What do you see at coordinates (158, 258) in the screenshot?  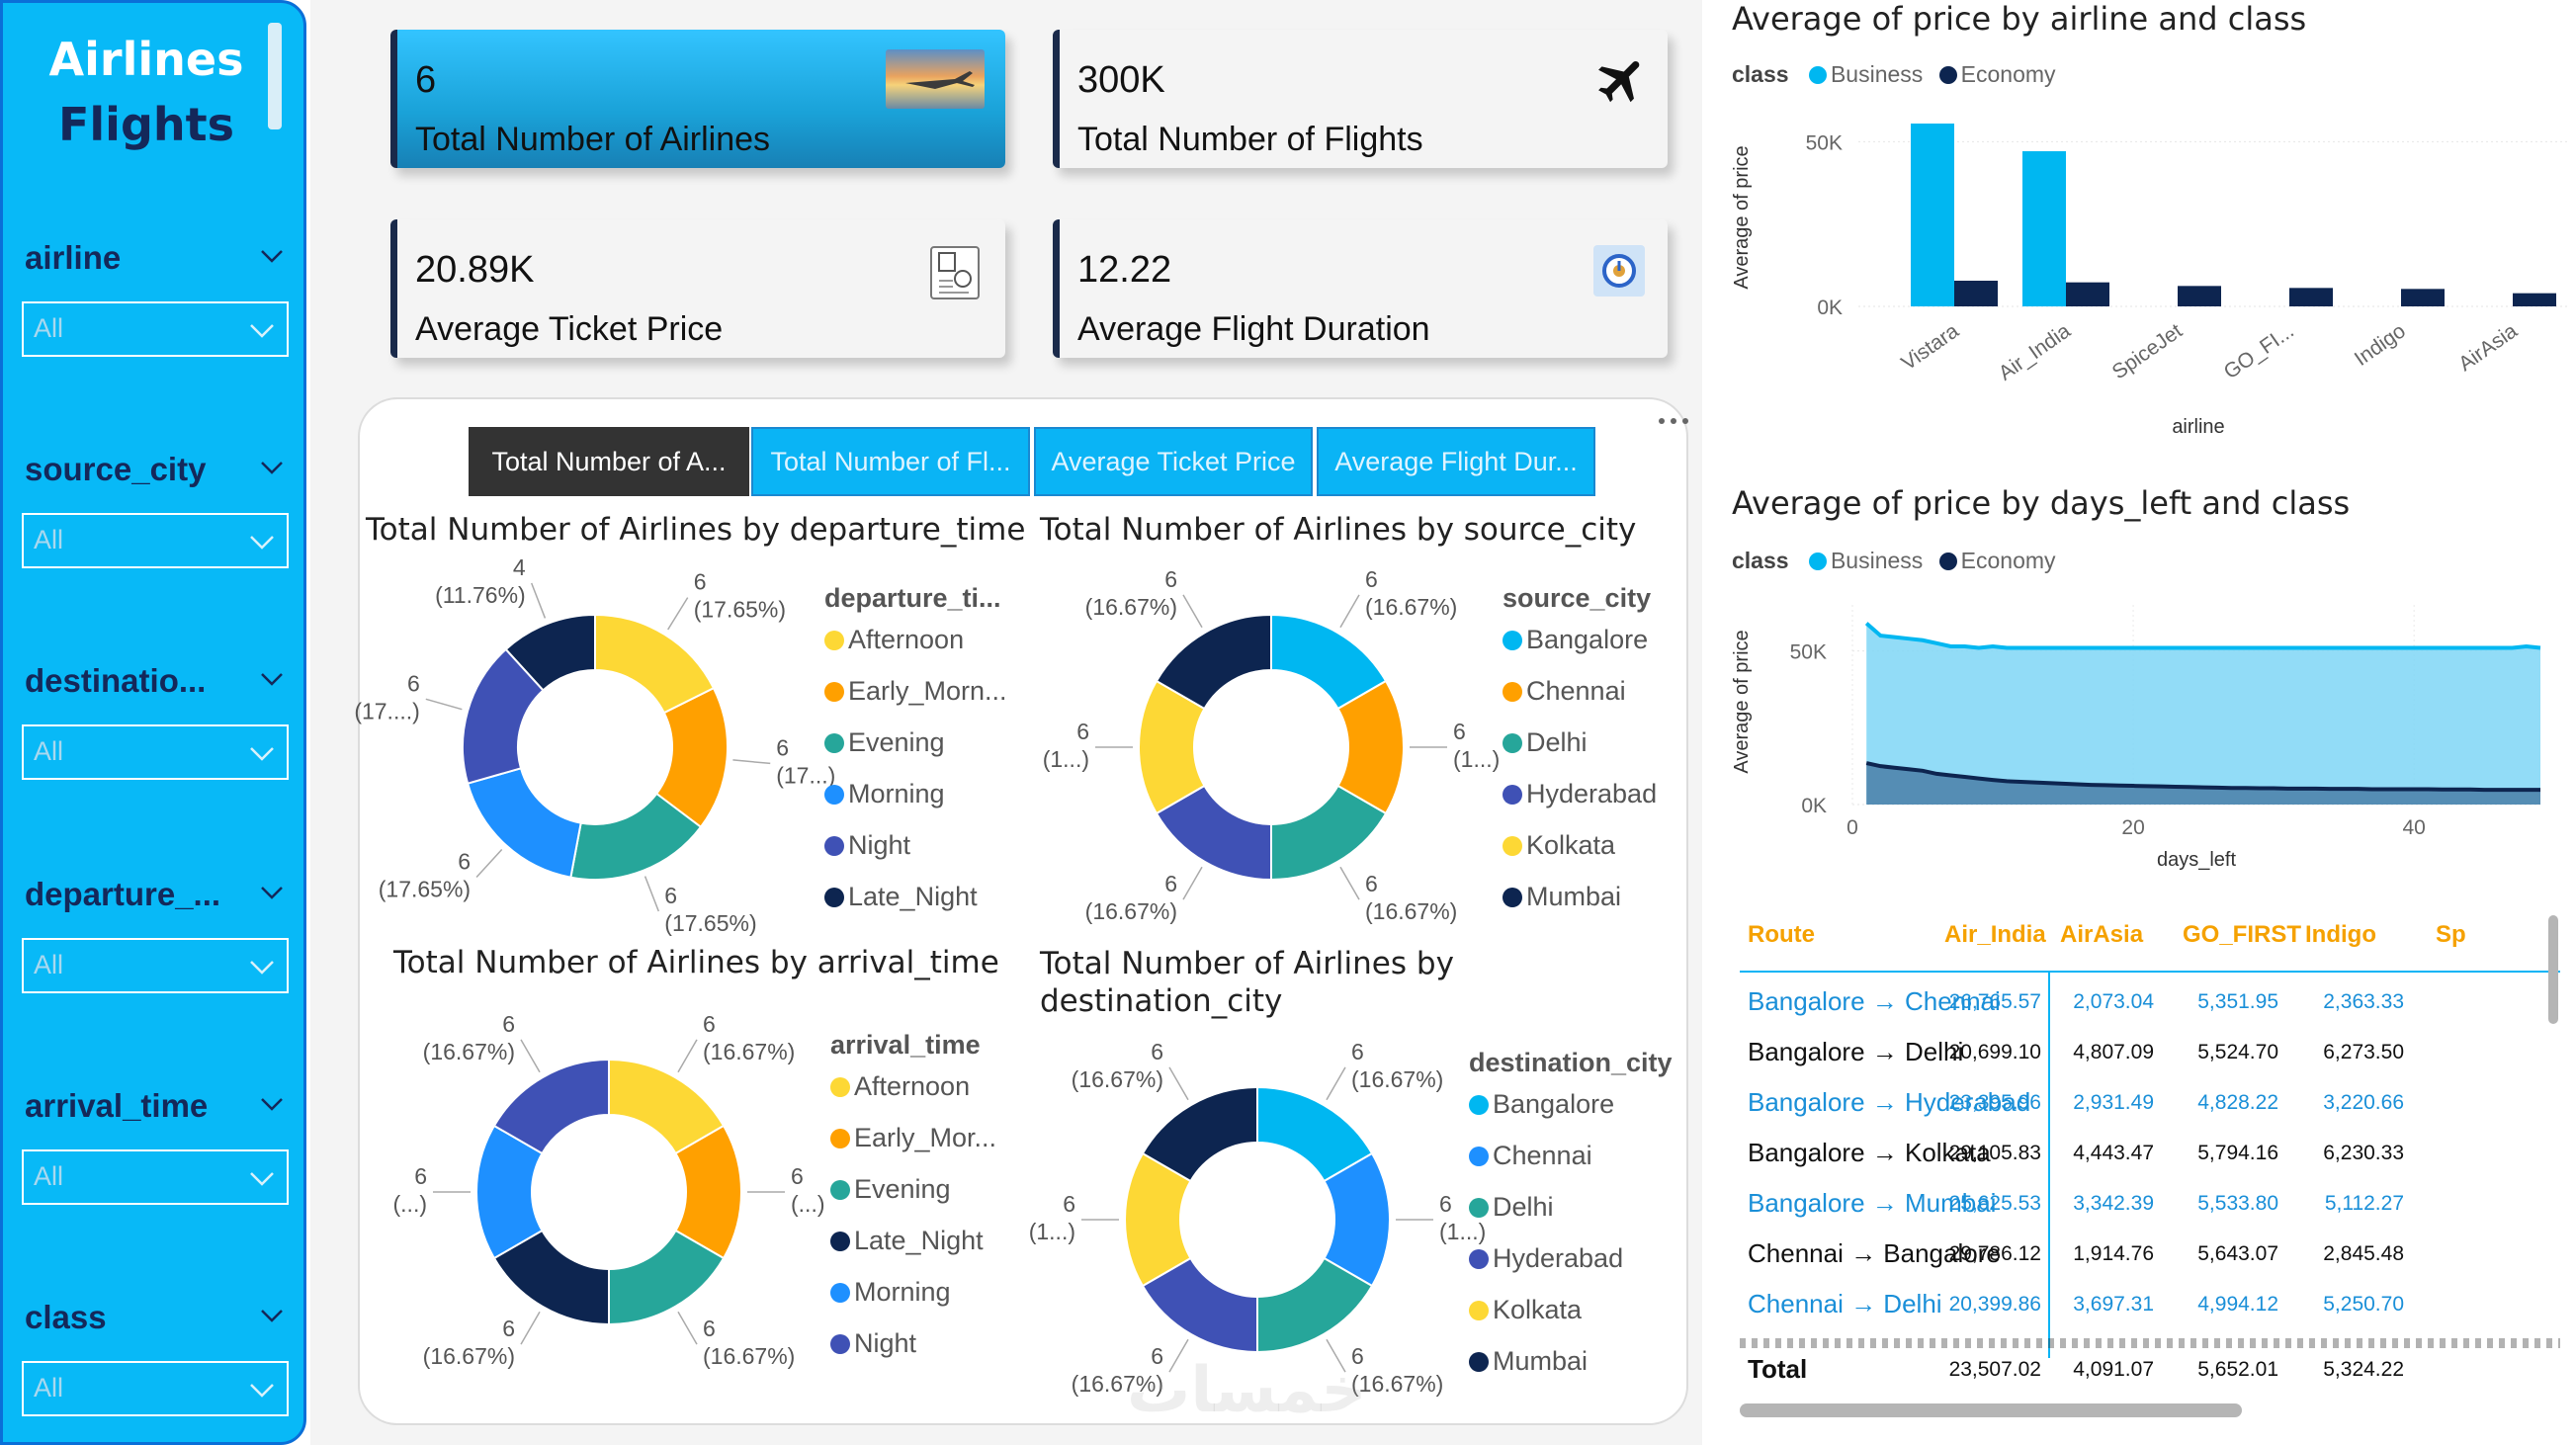 I see `slicer-header: airline` at bounding box center [158, 258].